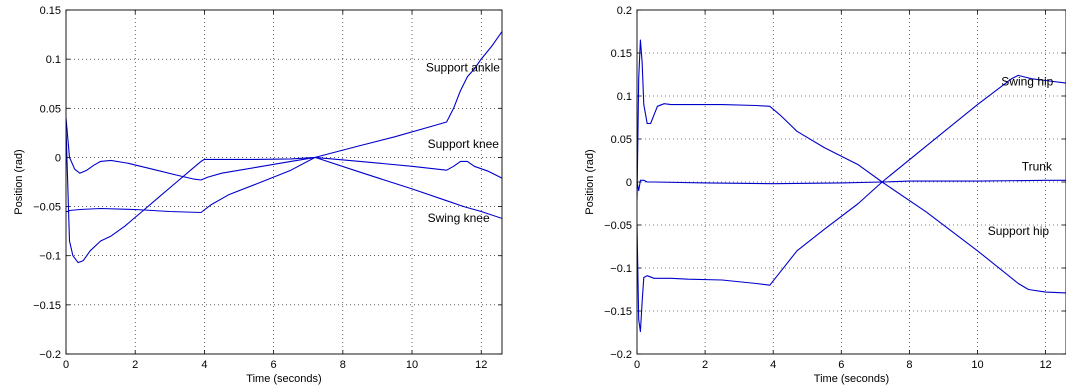  I want to click on annotation-label: Support hip, so click(1019, 231).